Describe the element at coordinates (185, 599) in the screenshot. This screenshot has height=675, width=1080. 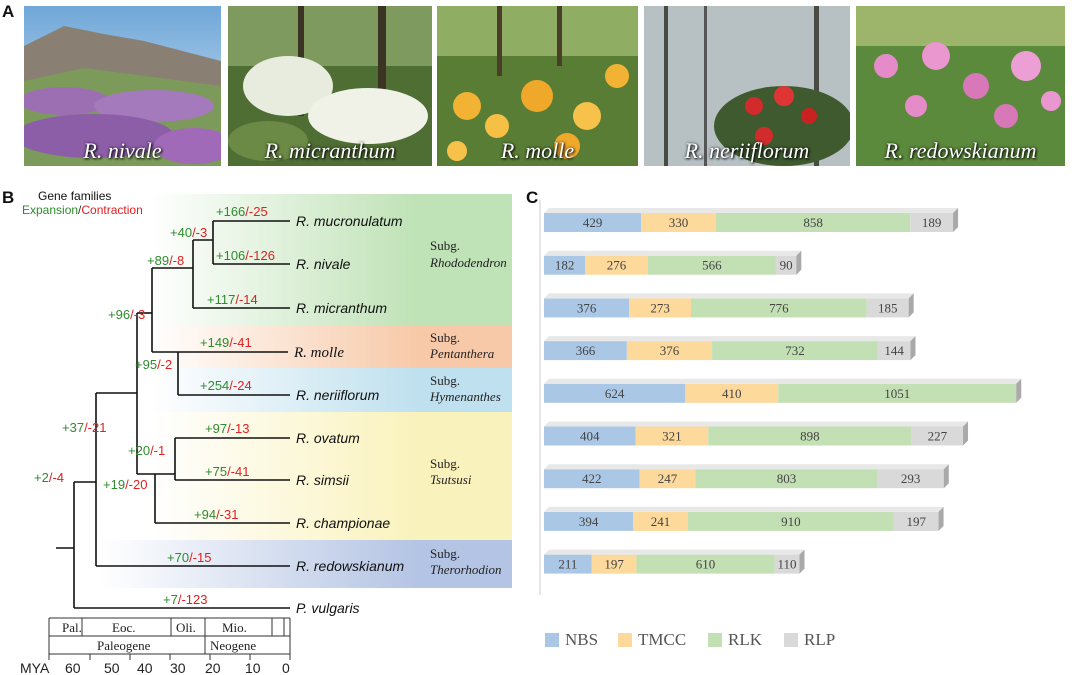
I see `gene-change-label: +7/-123` at that location.